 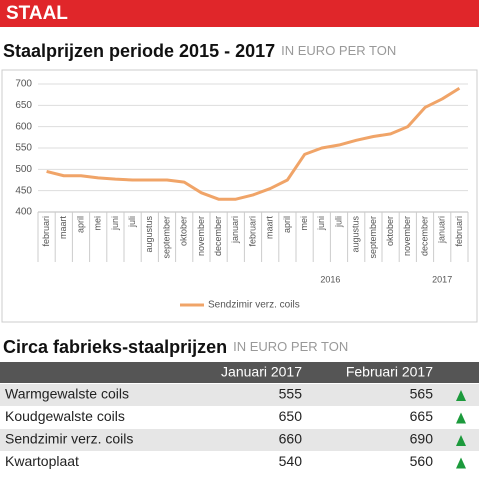 I want to click on header-bar, so click(x=239, y=13).